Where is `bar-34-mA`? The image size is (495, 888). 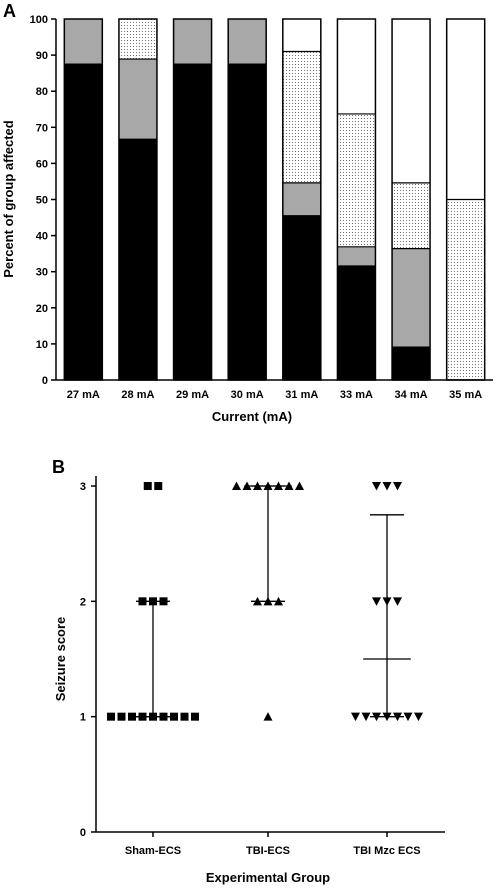
bar-34-mA is located at coordinates (411, 199).